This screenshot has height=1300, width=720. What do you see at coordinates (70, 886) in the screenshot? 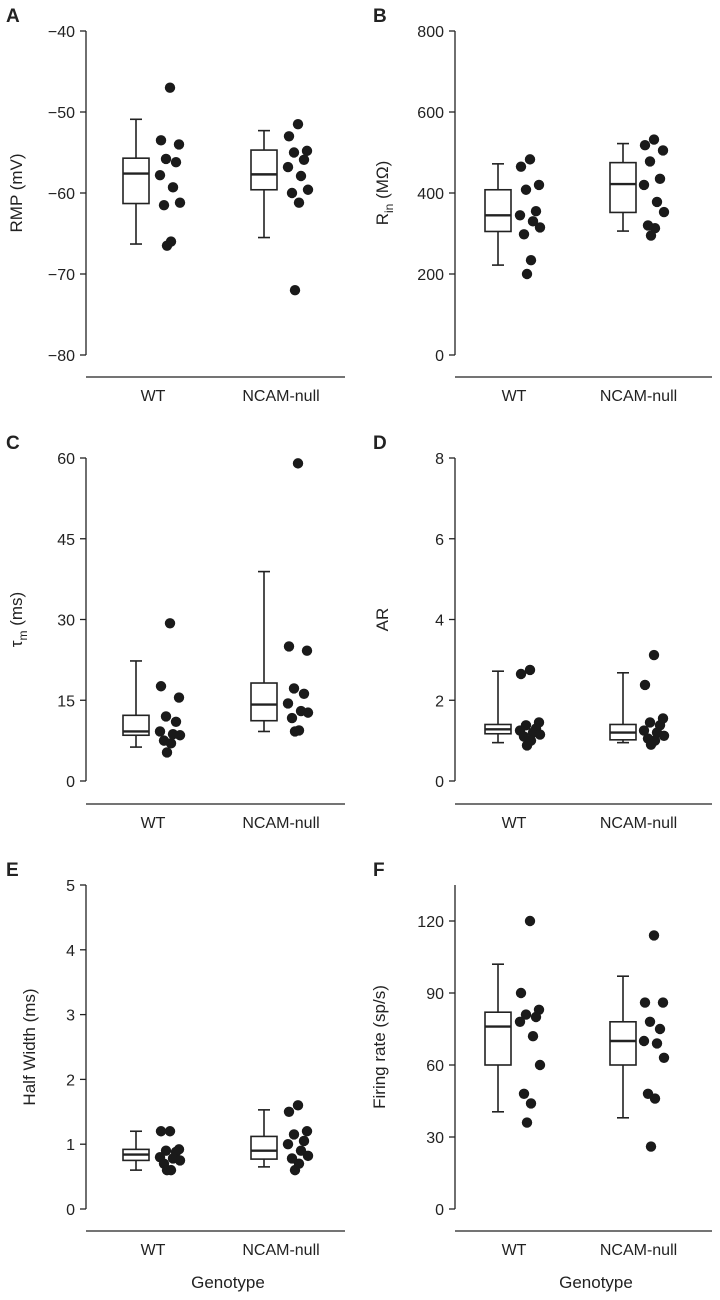
I see `panel-e-ytick-label: 5` at bounding box center [70, 886].